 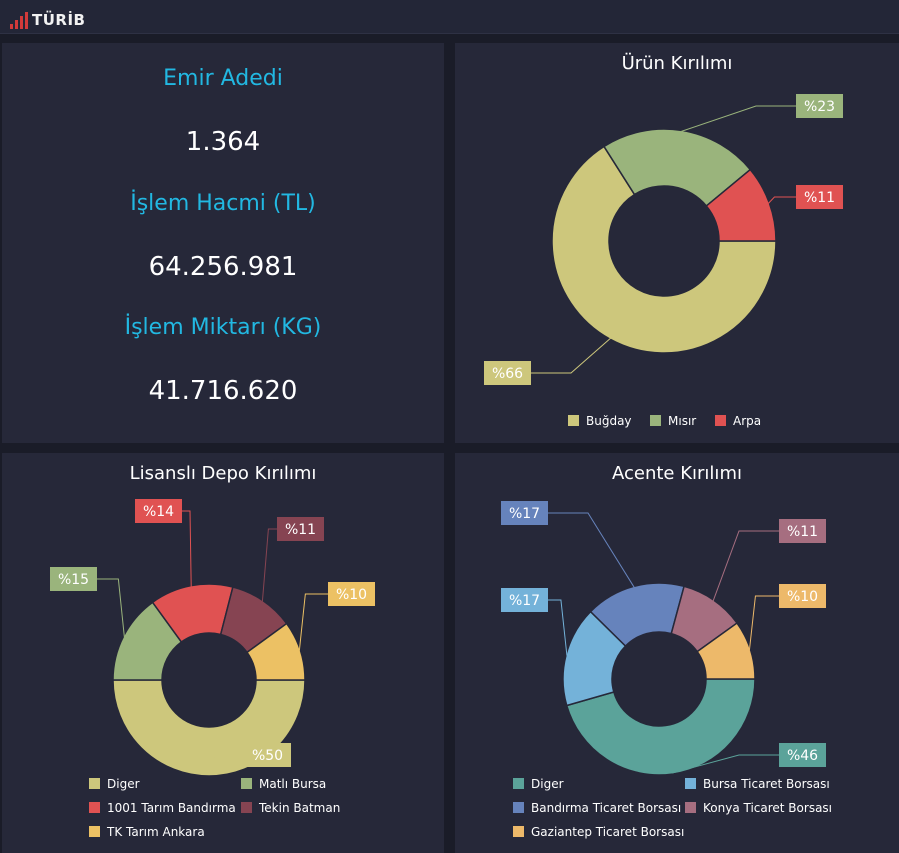 I want to click on data-label-box-gaziantep-ticaret-borsasi, so click(x=802, y=596).